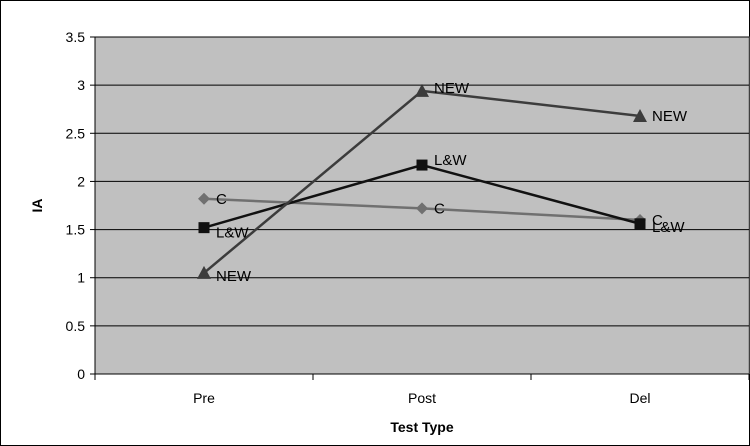 This screenshot has height=446, width=750. Describe the element at coordinates (204, 398) in the screenshot. I see `x-tick-label: Pre` at that location.